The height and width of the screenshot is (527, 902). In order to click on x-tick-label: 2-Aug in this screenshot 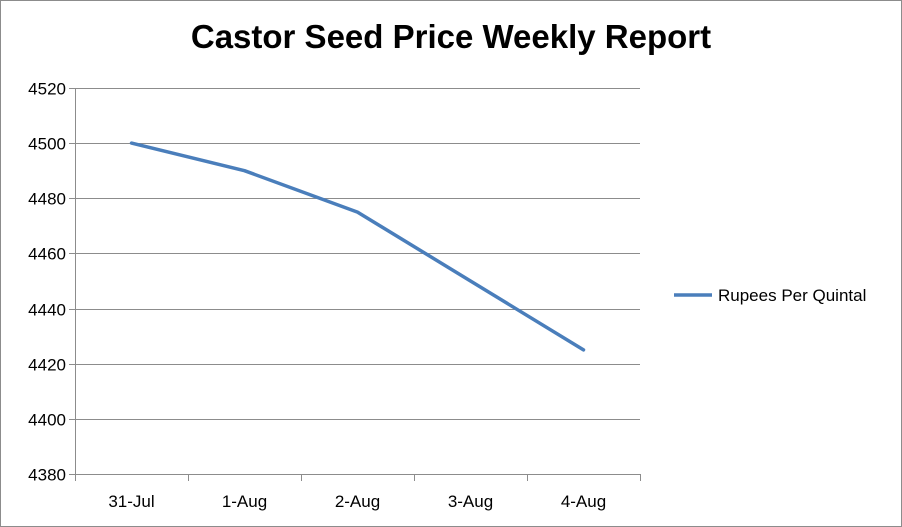, I will do `click(357, 501)`.